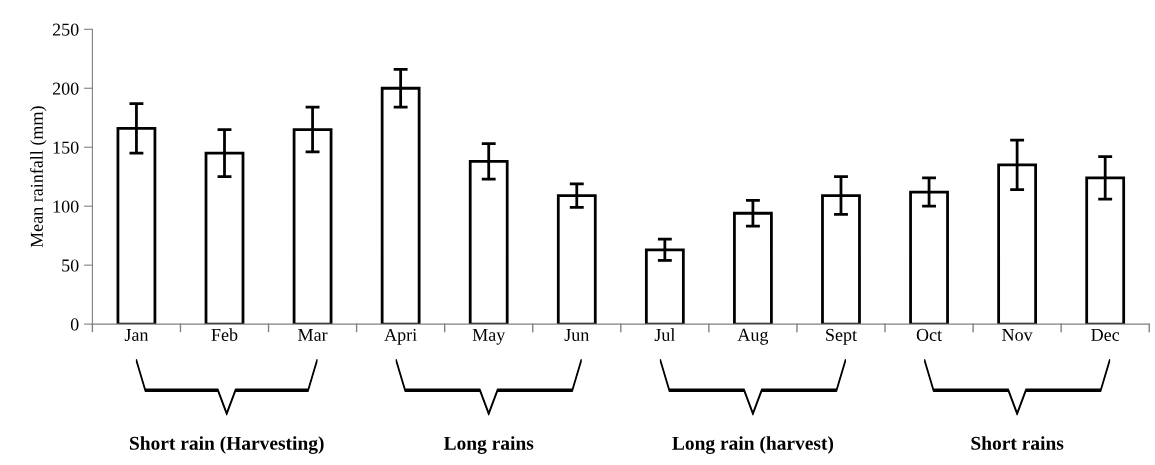 Image resolution: width=1155 pixels, height=465 pixels. I want to click on text: Long rains, so click(488, 445).